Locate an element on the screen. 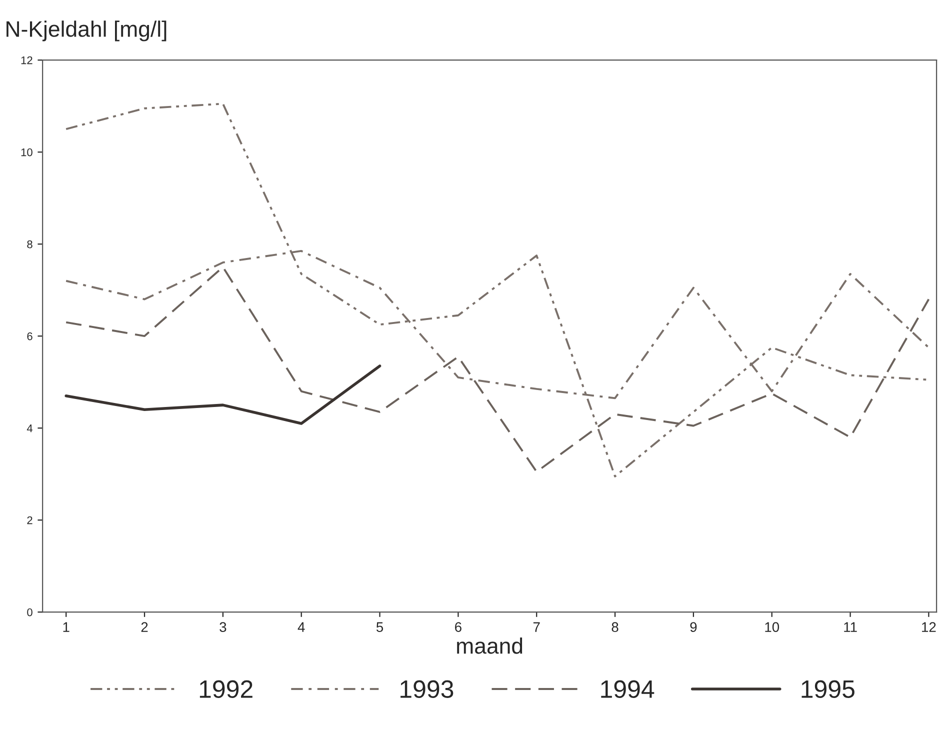 The height and width of the screenshot is (751, 946). x-tick-label: 9 is located at coordinates (693, 627).